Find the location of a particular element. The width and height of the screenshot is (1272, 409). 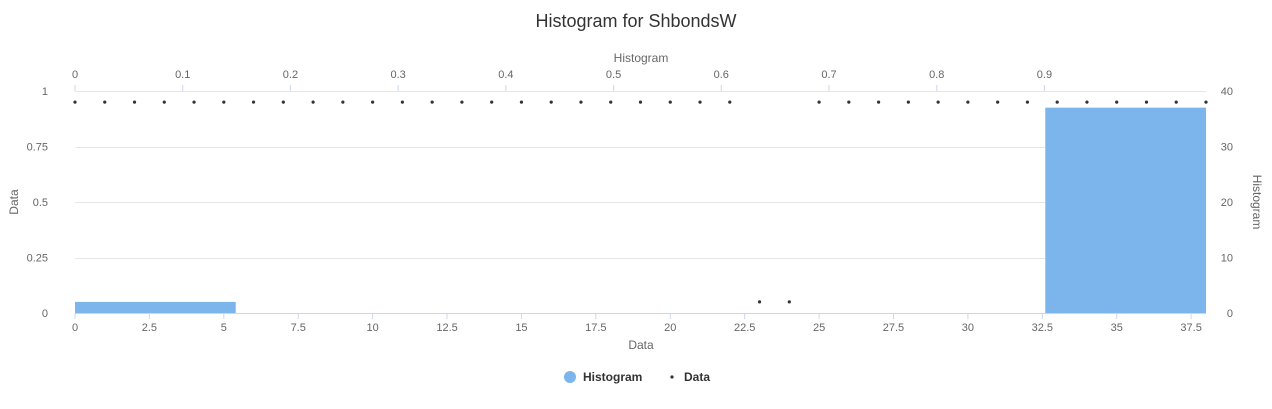

y-left-tick-label: 0 is located at coordinates (45, 314).